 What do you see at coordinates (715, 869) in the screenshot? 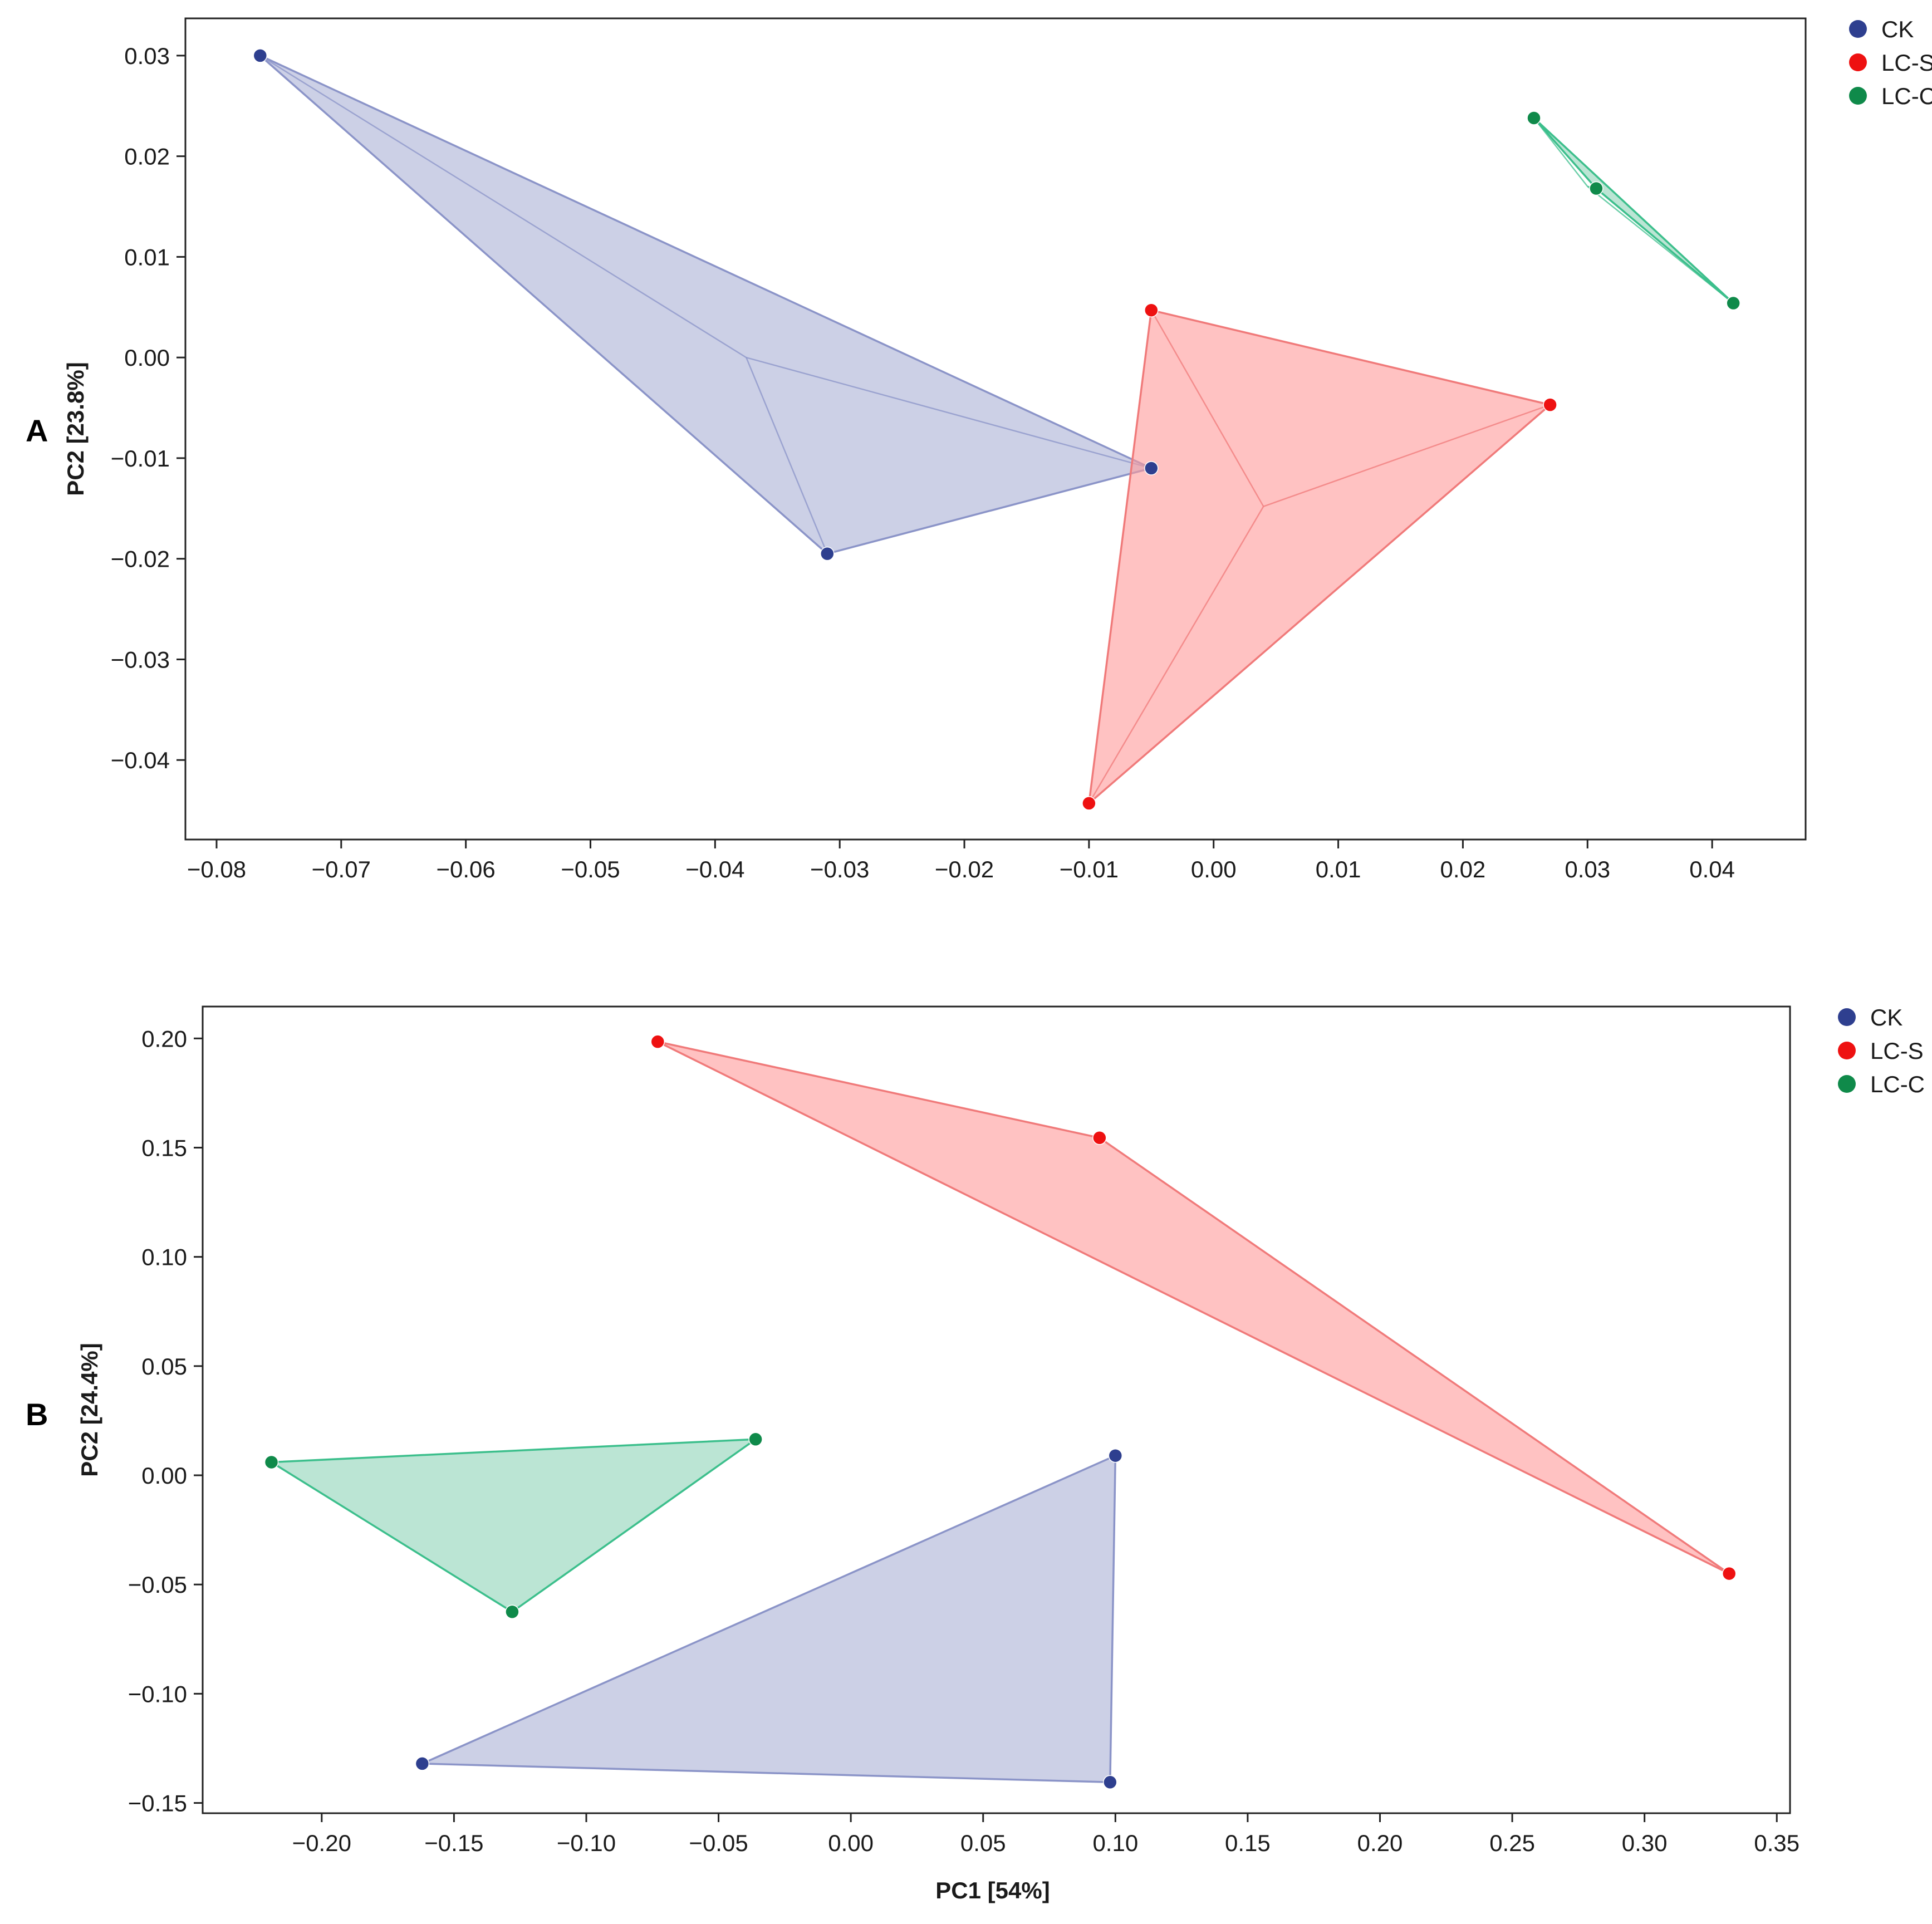
I see `x-tick-label: −0.04` at bounding box center [715, 869].